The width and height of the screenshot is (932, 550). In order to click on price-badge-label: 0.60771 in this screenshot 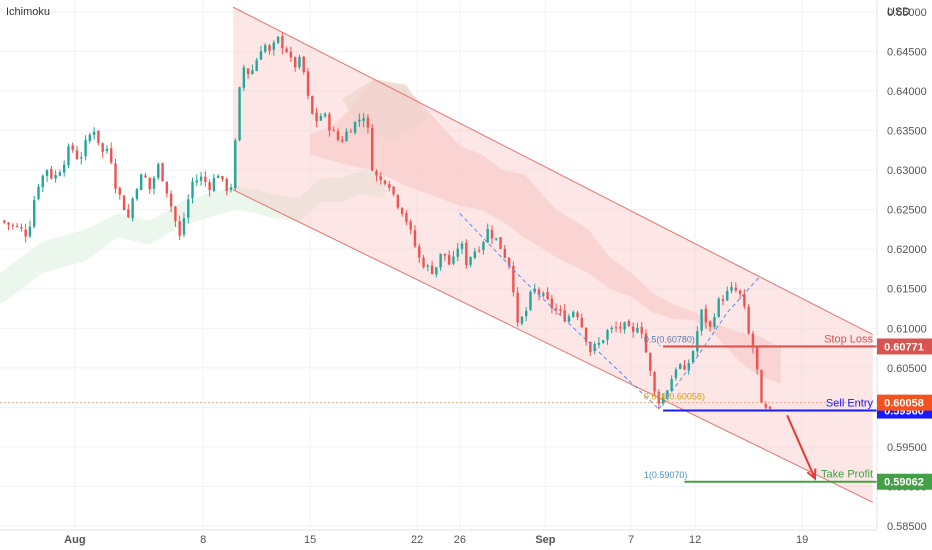, I will do `click(904, 347)`.